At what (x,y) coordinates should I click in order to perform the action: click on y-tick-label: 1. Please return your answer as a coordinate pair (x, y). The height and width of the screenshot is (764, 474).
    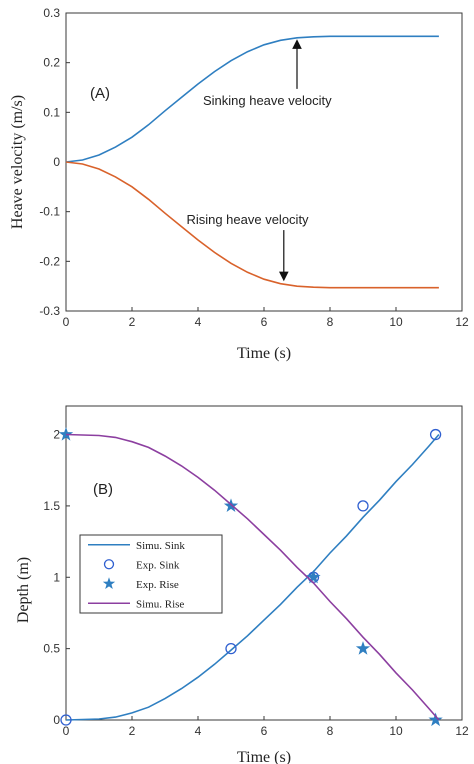
    Looking at the image, I should click on (56, 577).